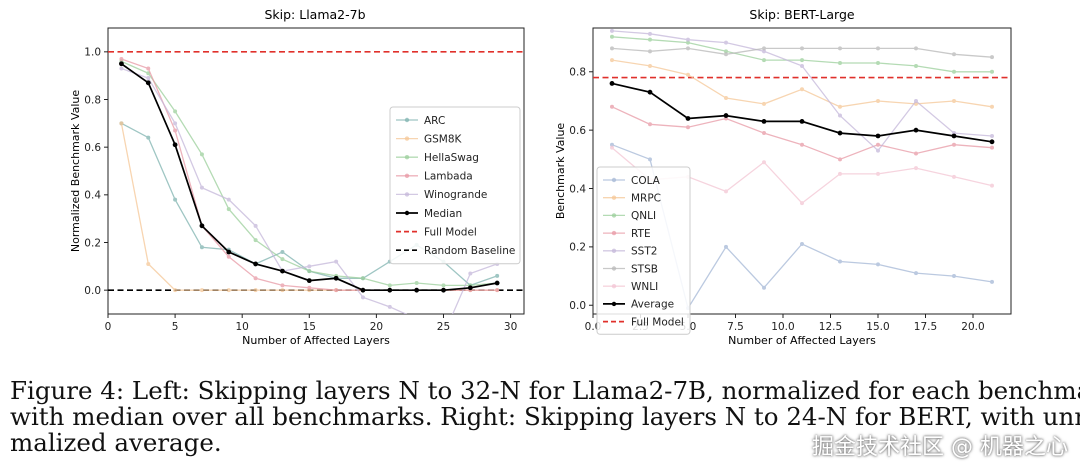  What do you see at coordinates (652, 305) in the screenshot?
I see `legend-label: Average` at bounding box center [652, 305].